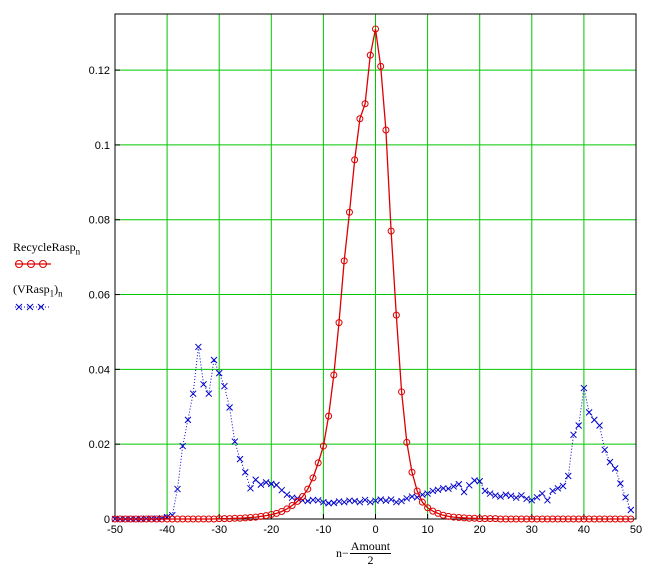  I want to click on legend-label-recycle-rasp: RecycleRaspn, so click(47, 248).